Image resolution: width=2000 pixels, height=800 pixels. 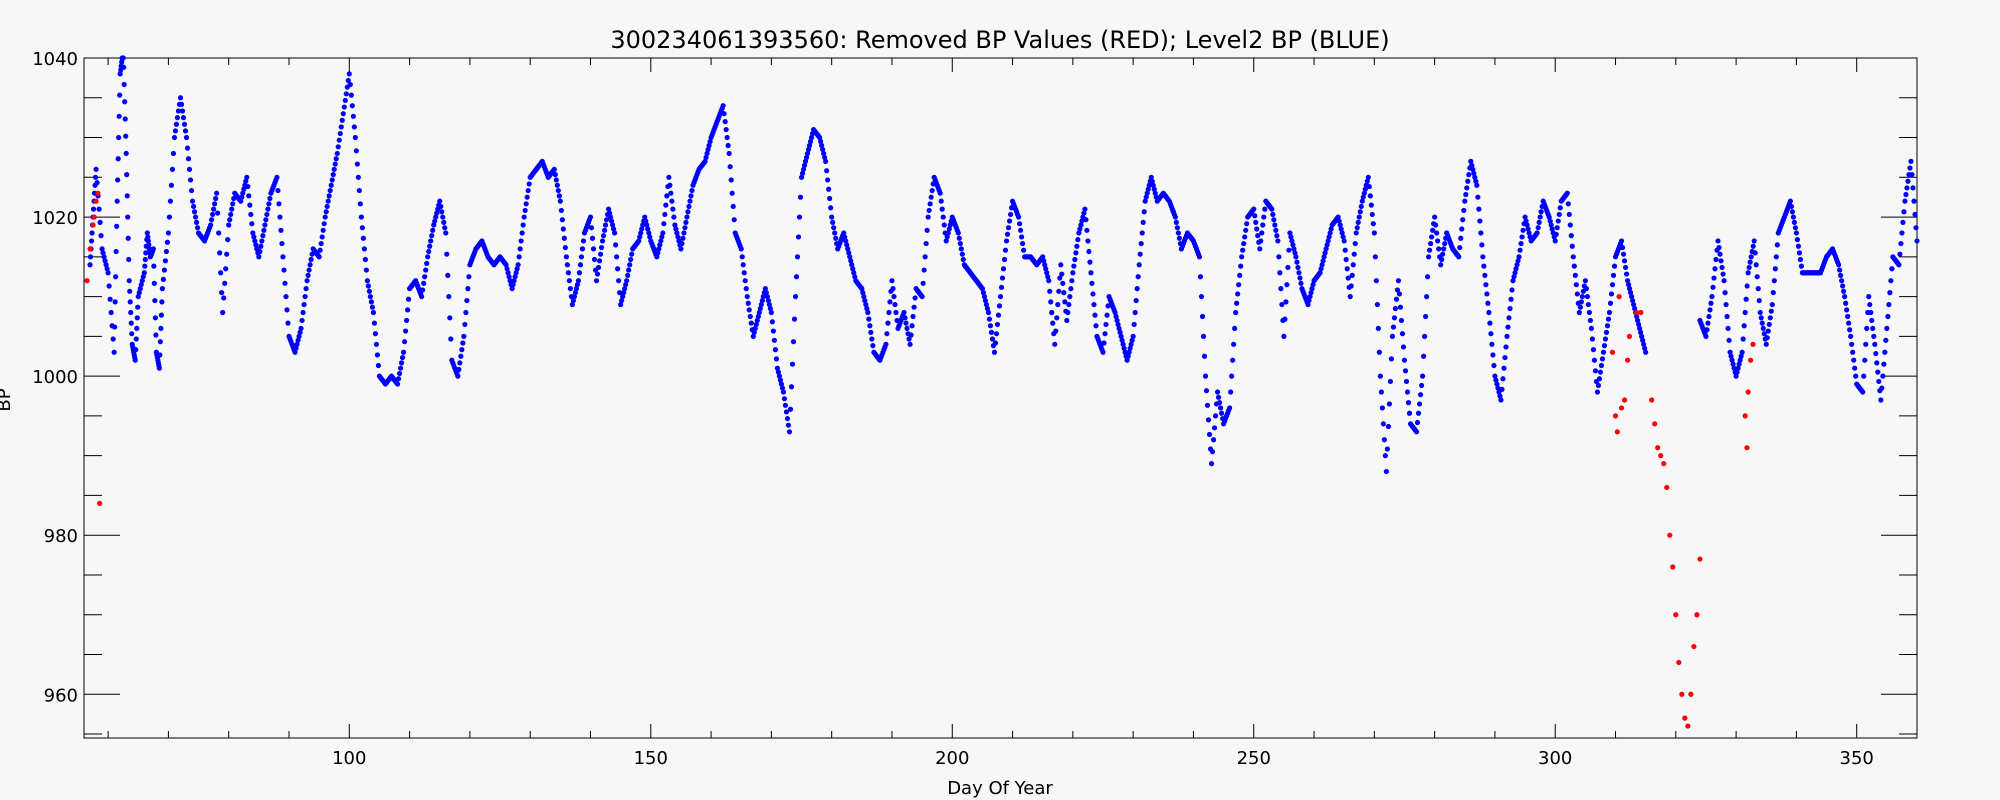 I want to click on y-axis-label: BP, so click(x=7, y=399).